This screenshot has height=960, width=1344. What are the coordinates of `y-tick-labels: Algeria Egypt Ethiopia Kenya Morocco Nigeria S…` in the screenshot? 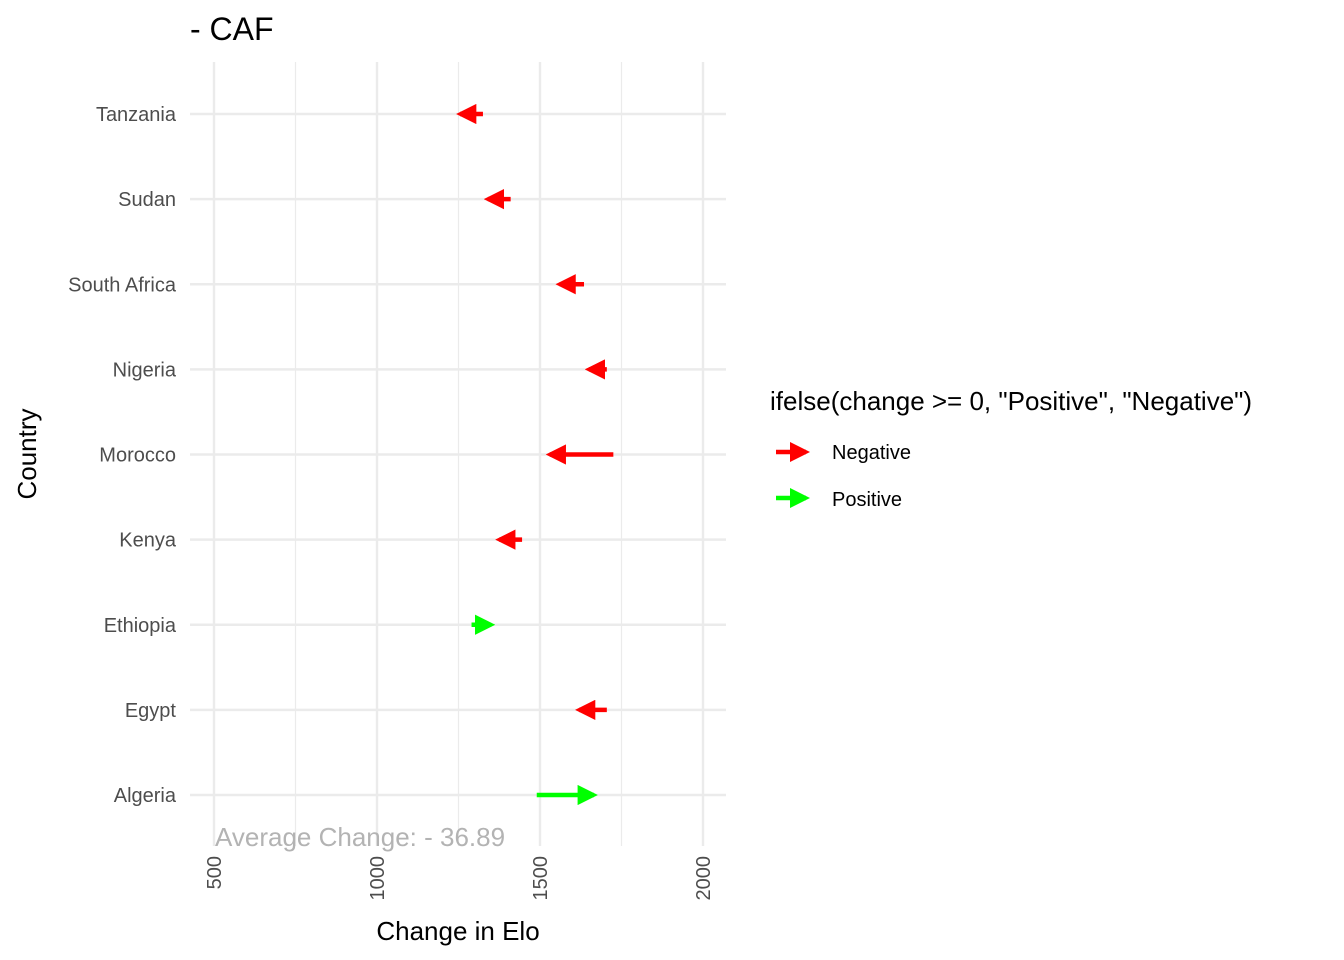 It's located at (122, 455).